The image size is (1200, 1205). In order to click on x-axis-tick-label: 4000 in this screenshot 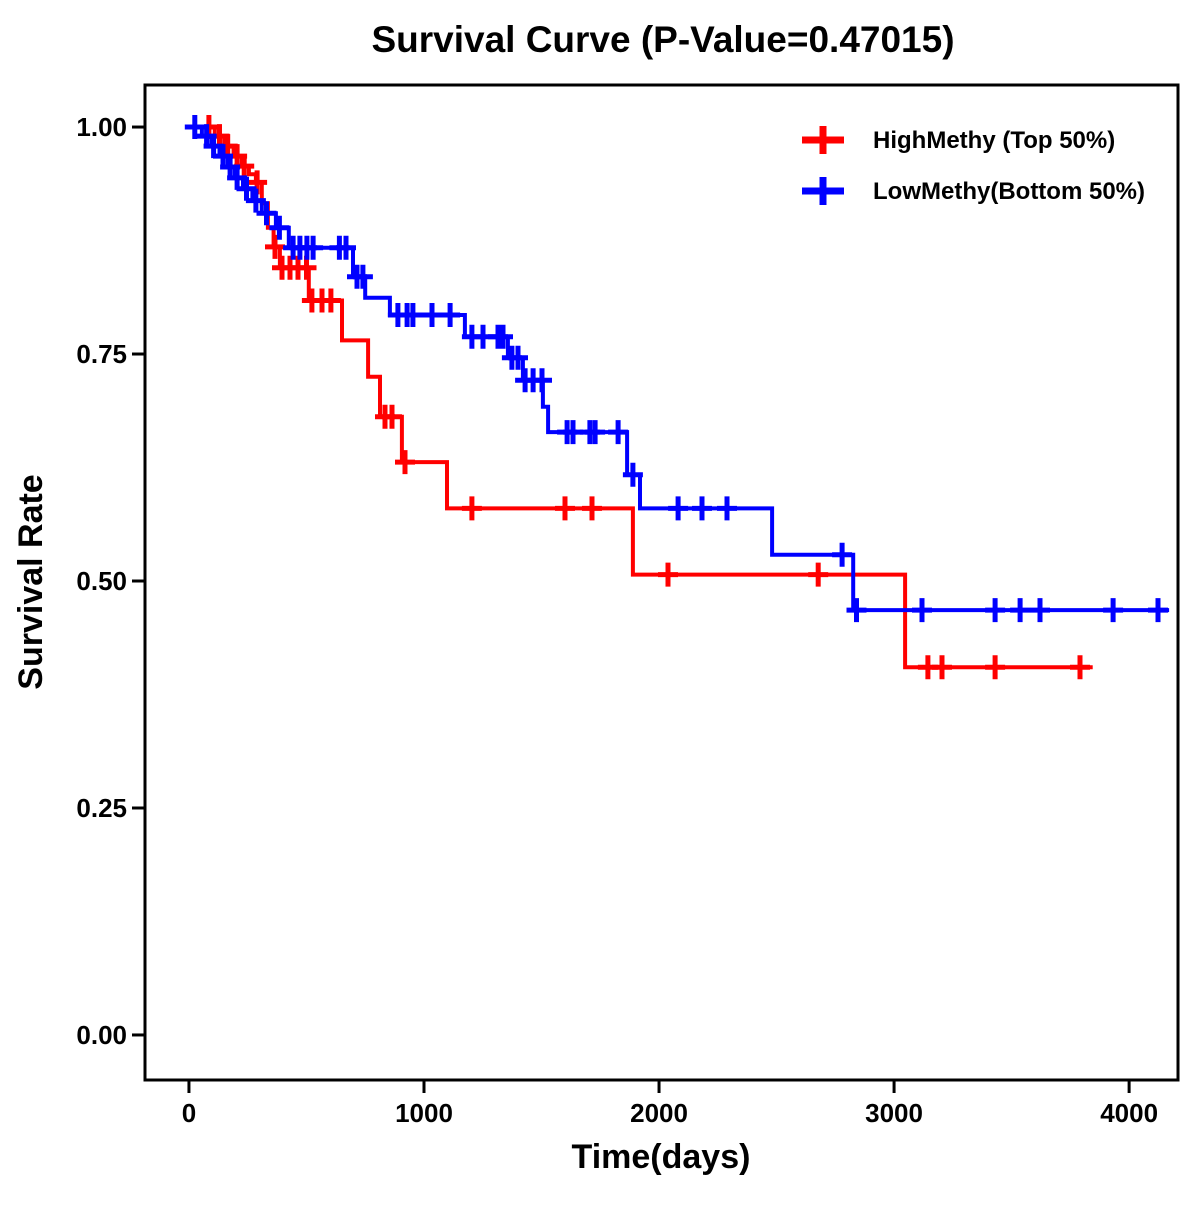, I will do `click(1129, 1113)`.